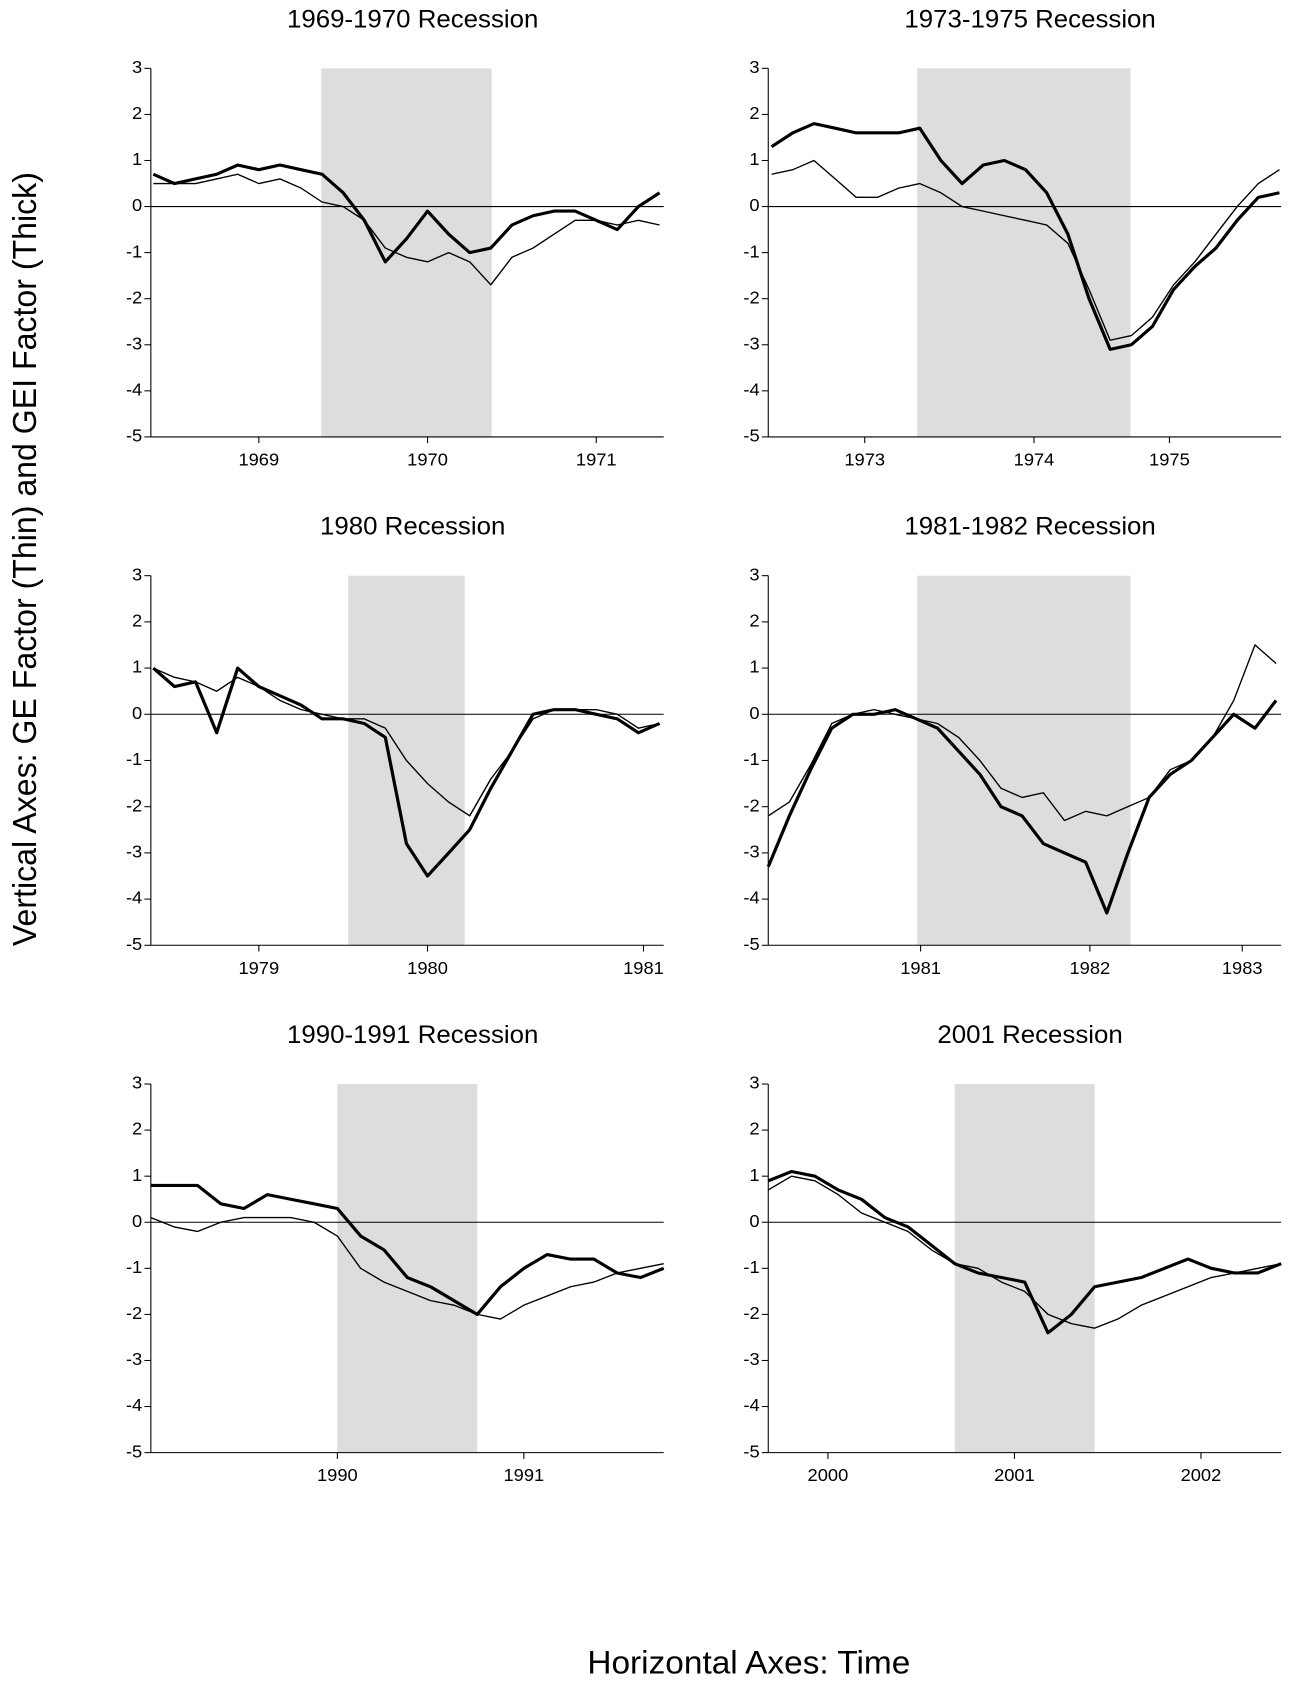  Describe the element at coordinates (337, 1475) in the screenshot. I see `x-tick-label: 1990` at that location.